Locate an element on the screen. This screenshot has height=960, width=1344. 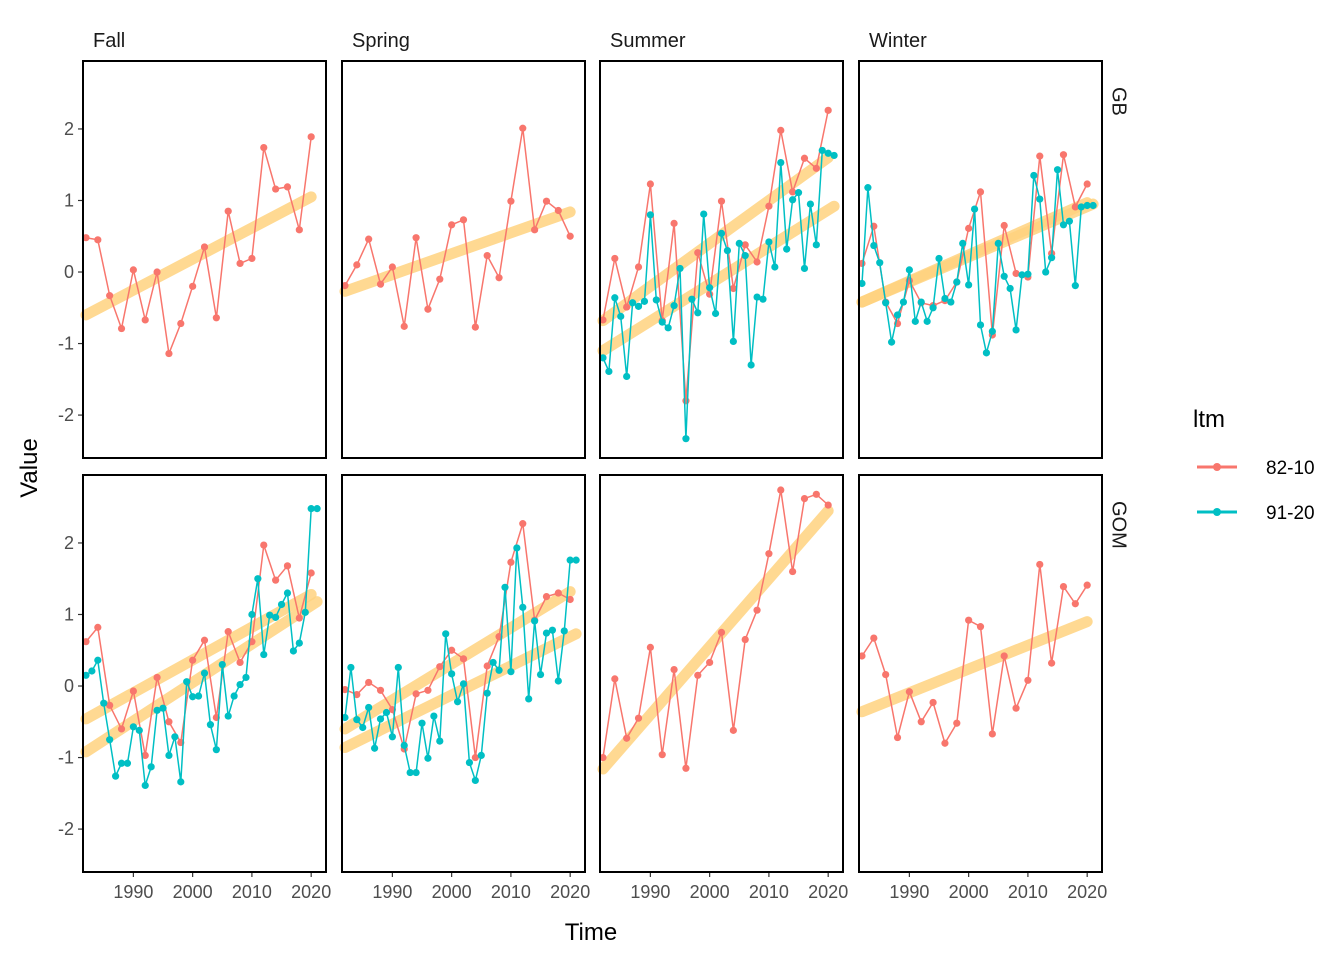
legend-label: 82-10 is located at coordinates (1290, 468).